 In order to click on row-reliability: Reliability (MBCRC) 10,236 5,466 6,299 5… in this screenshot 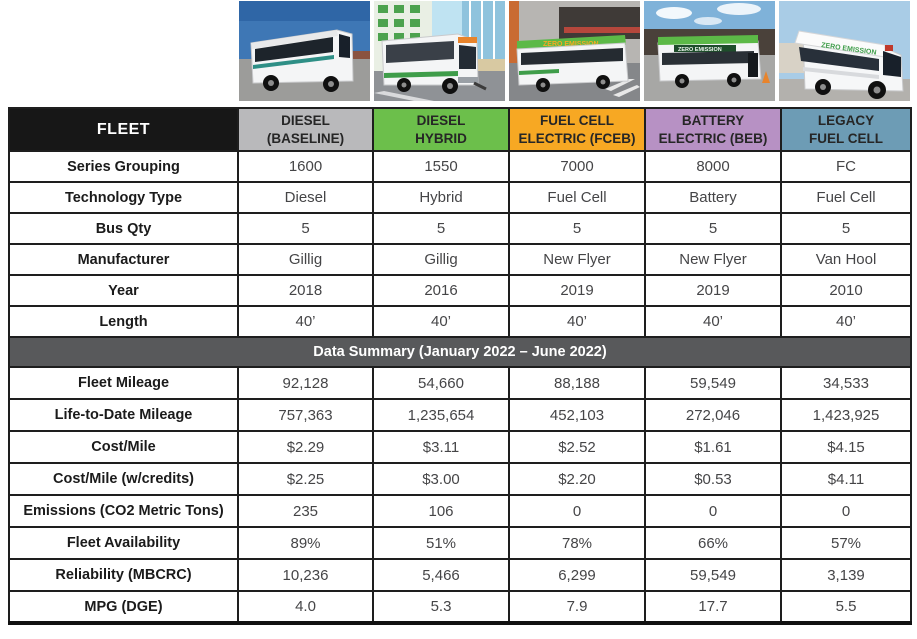, I will do `click(460, 575)`.